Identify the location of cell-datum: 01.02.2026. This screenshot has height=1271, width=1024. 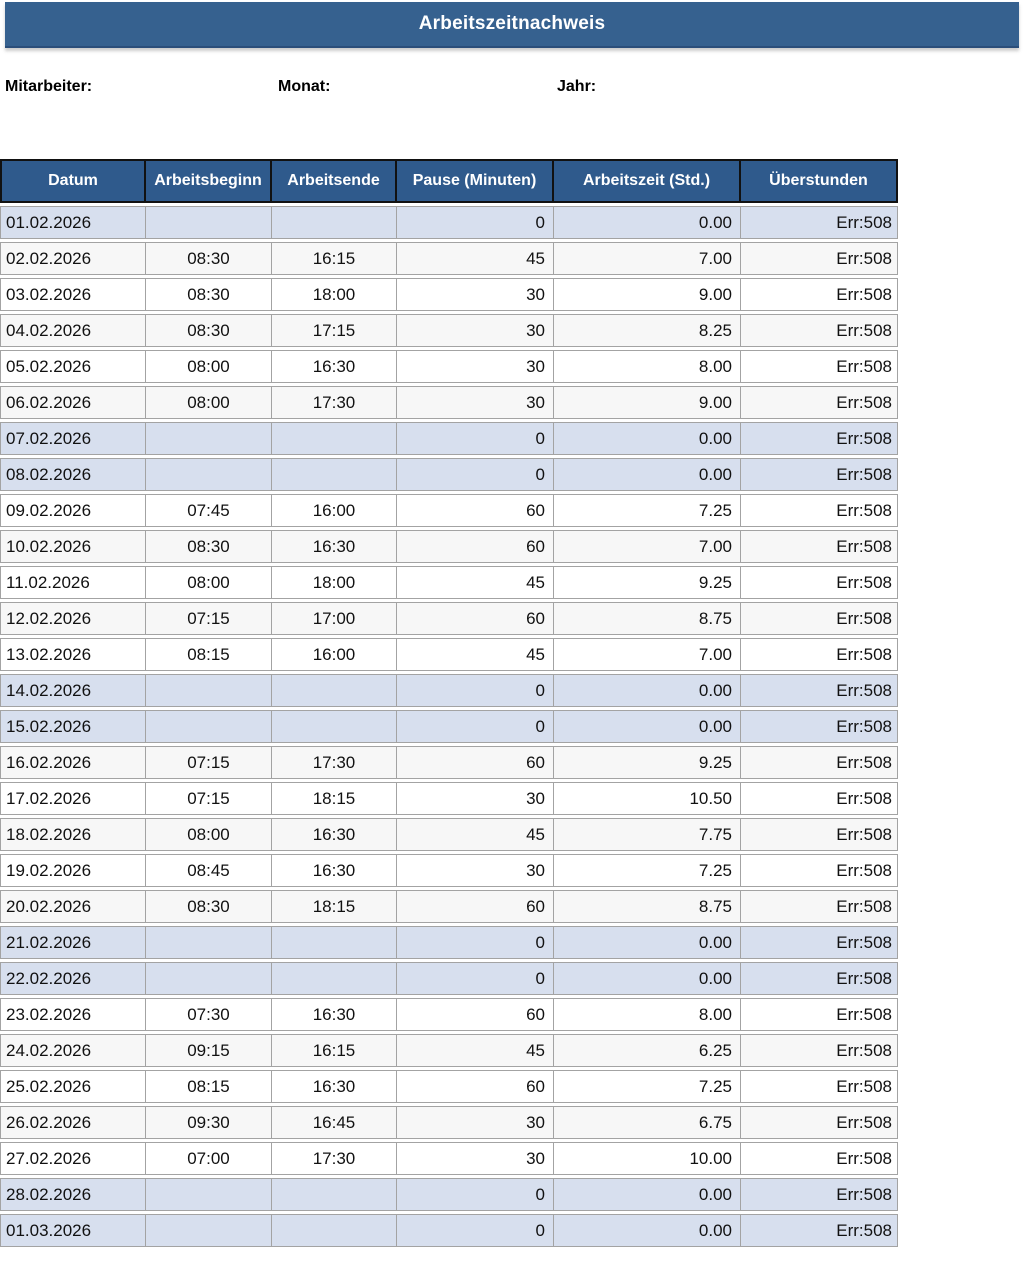
(73, 222).